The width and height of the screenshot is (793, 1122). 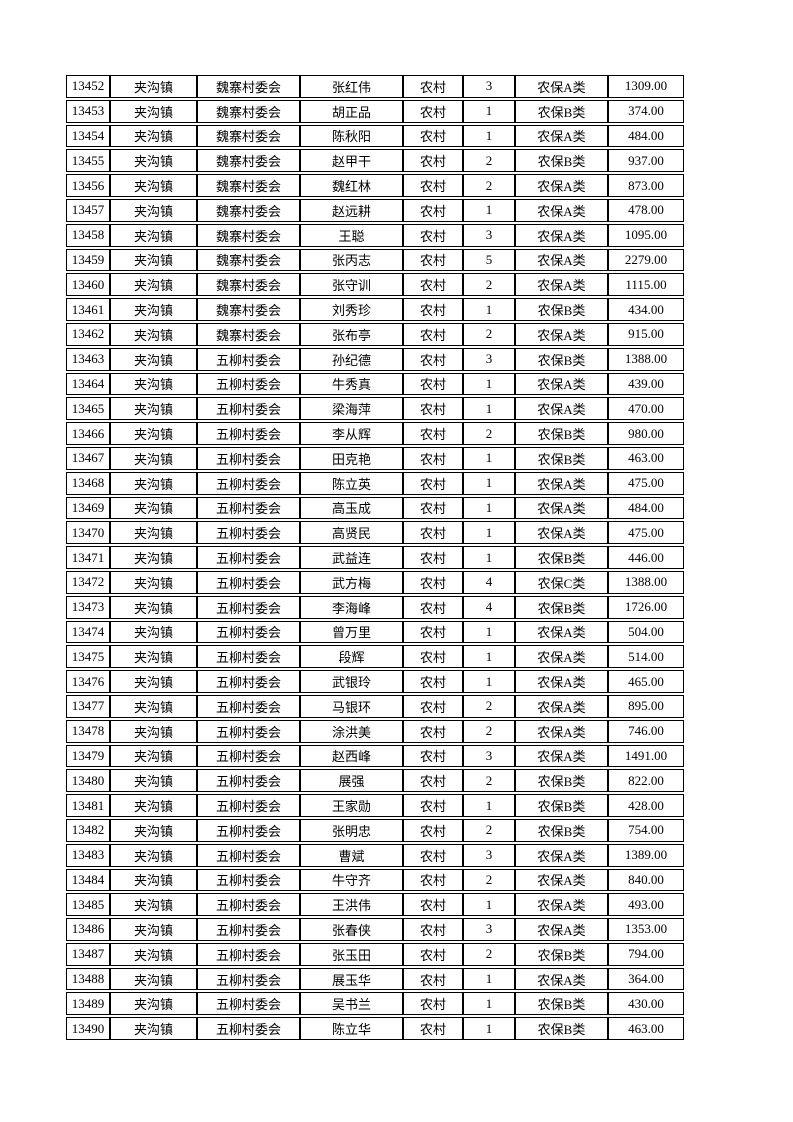 I want to click on table-row: 13463 夹沟镇 五柳村委会 孙纪德 农村 3 农保B类 1388.00, so click(x=375, y=359).